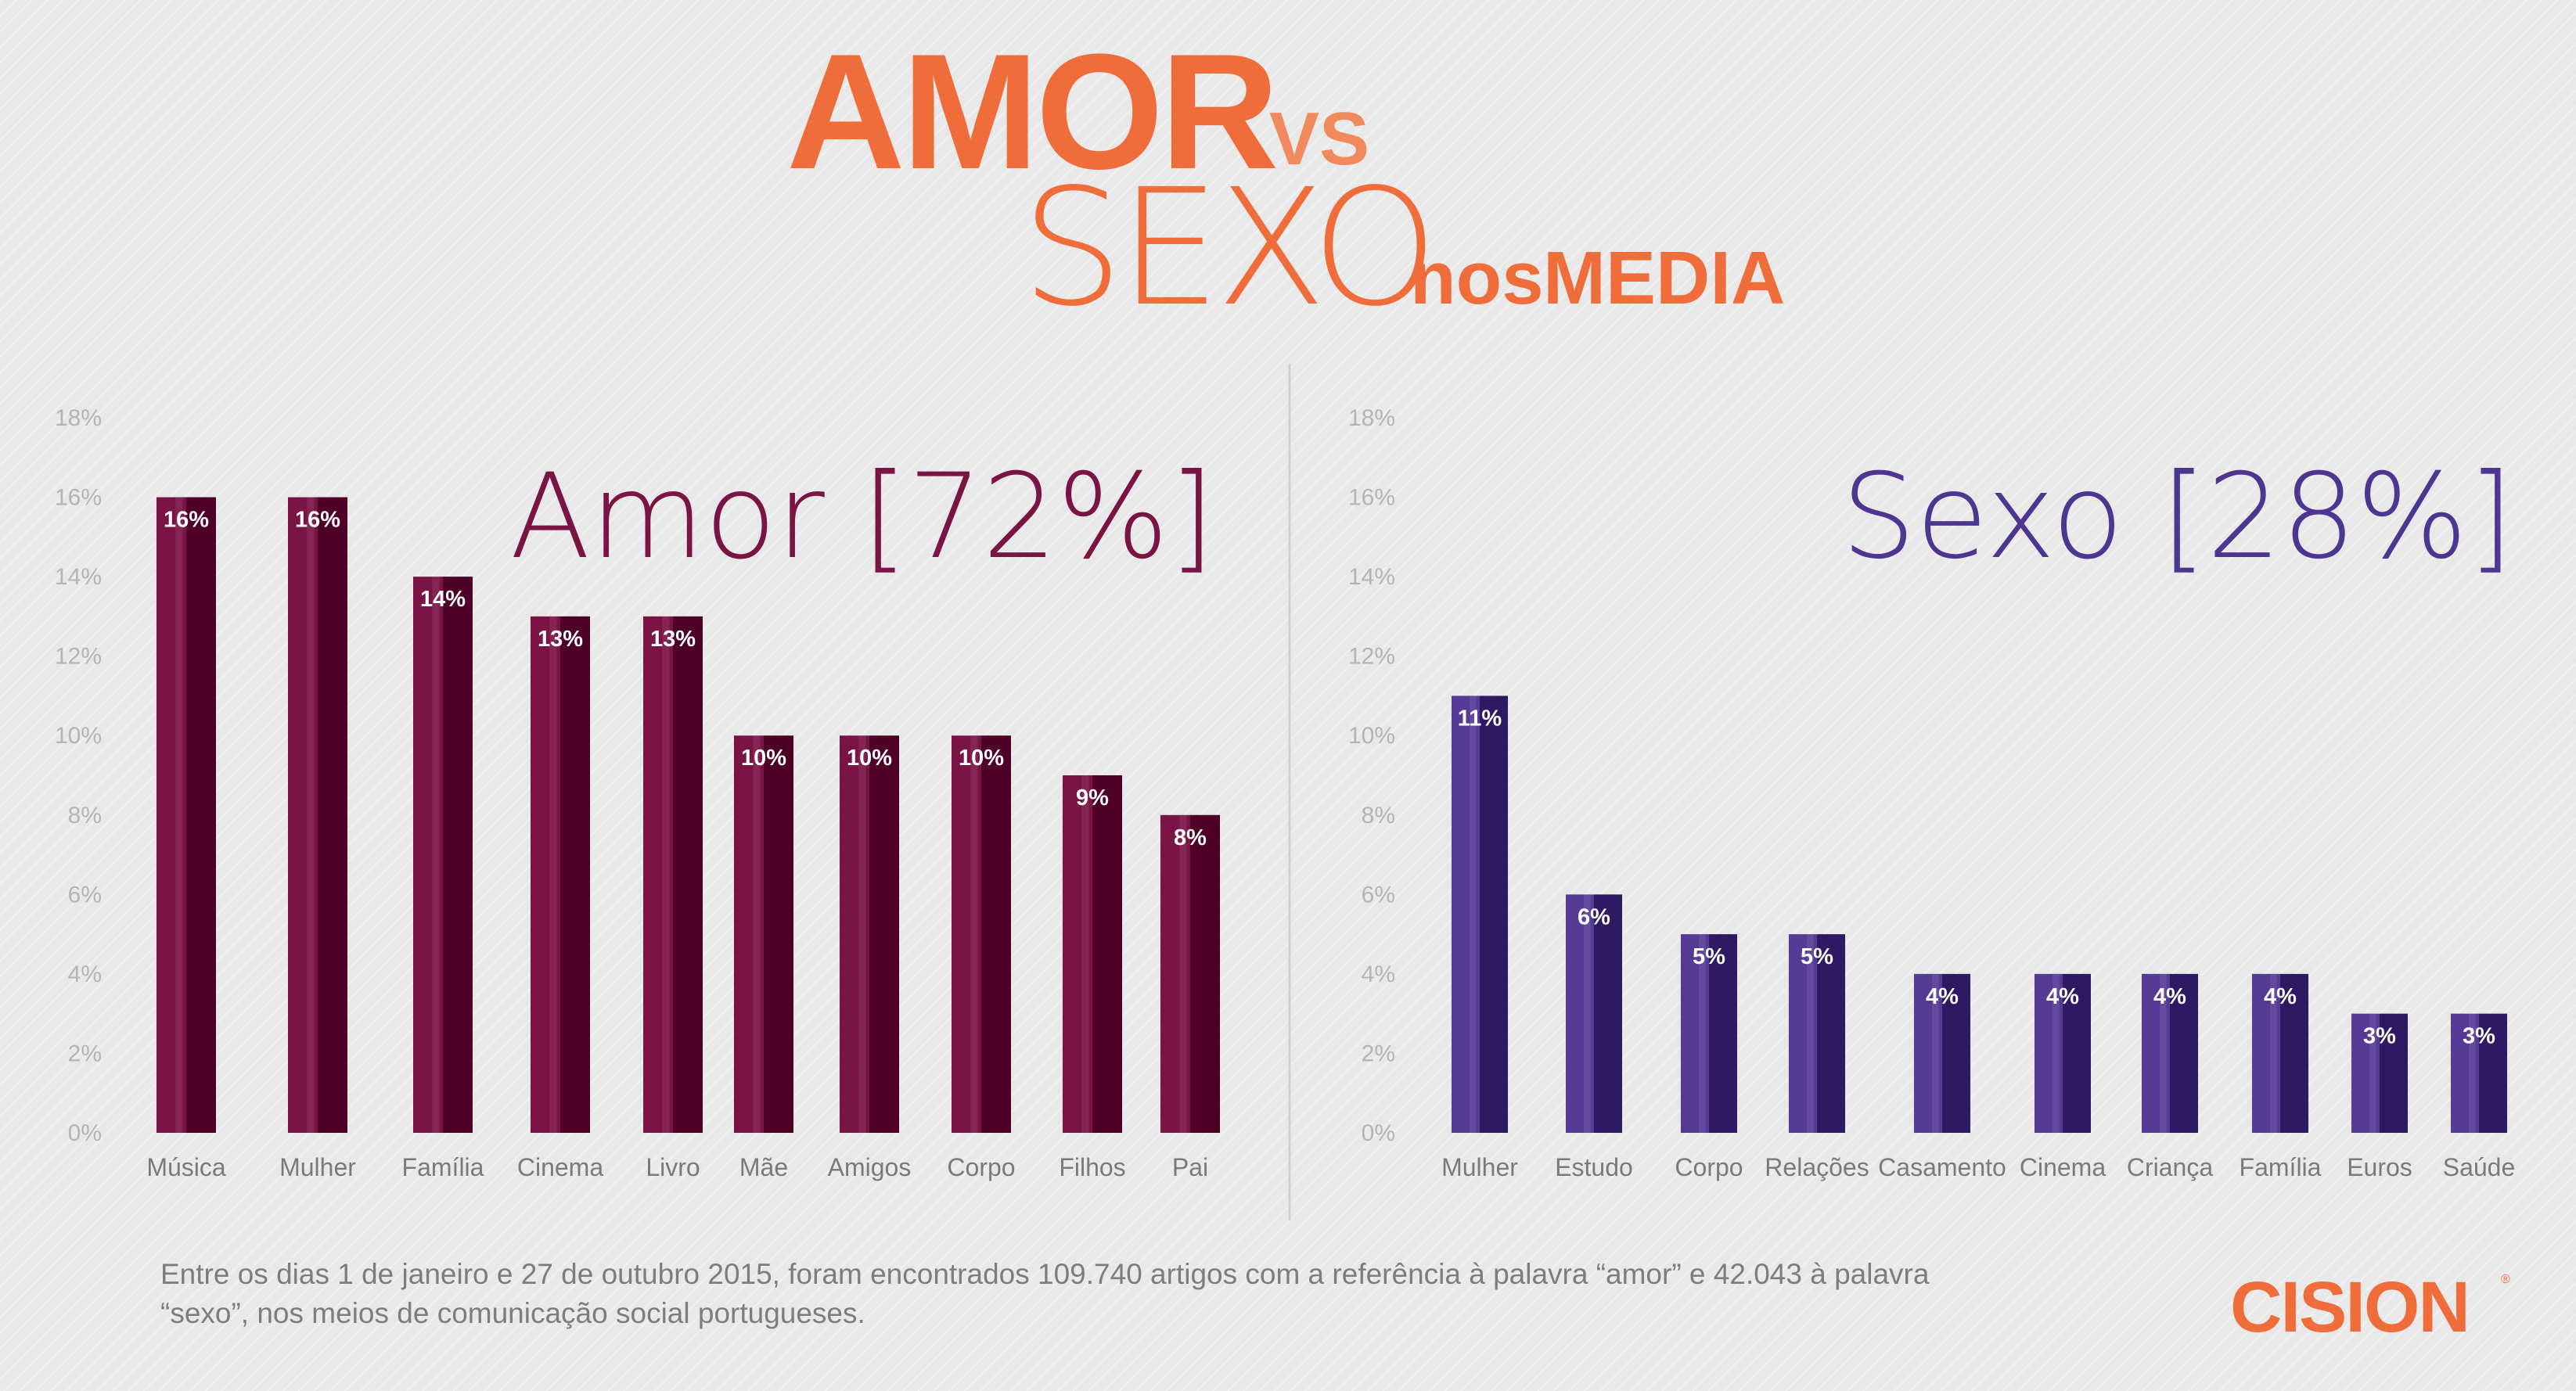 This screenshot has height=1391, width=2576. Describe the element at coordinates (2506, 1279) in the screenshot. I see `cision-logo-registered: ®` at that location.